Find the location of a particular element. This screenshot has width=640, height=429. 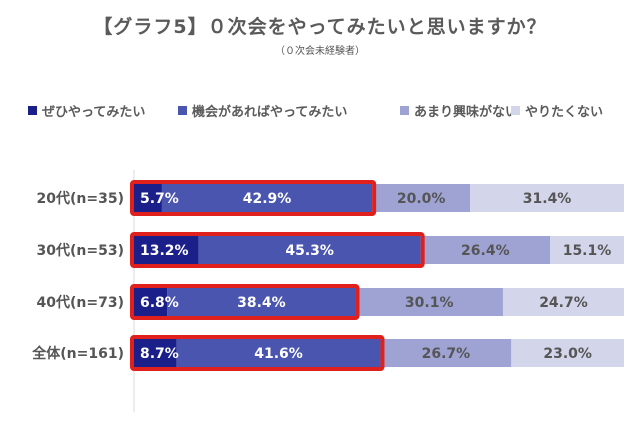

data-label: 23.0% is located at coordinates (567, 354).